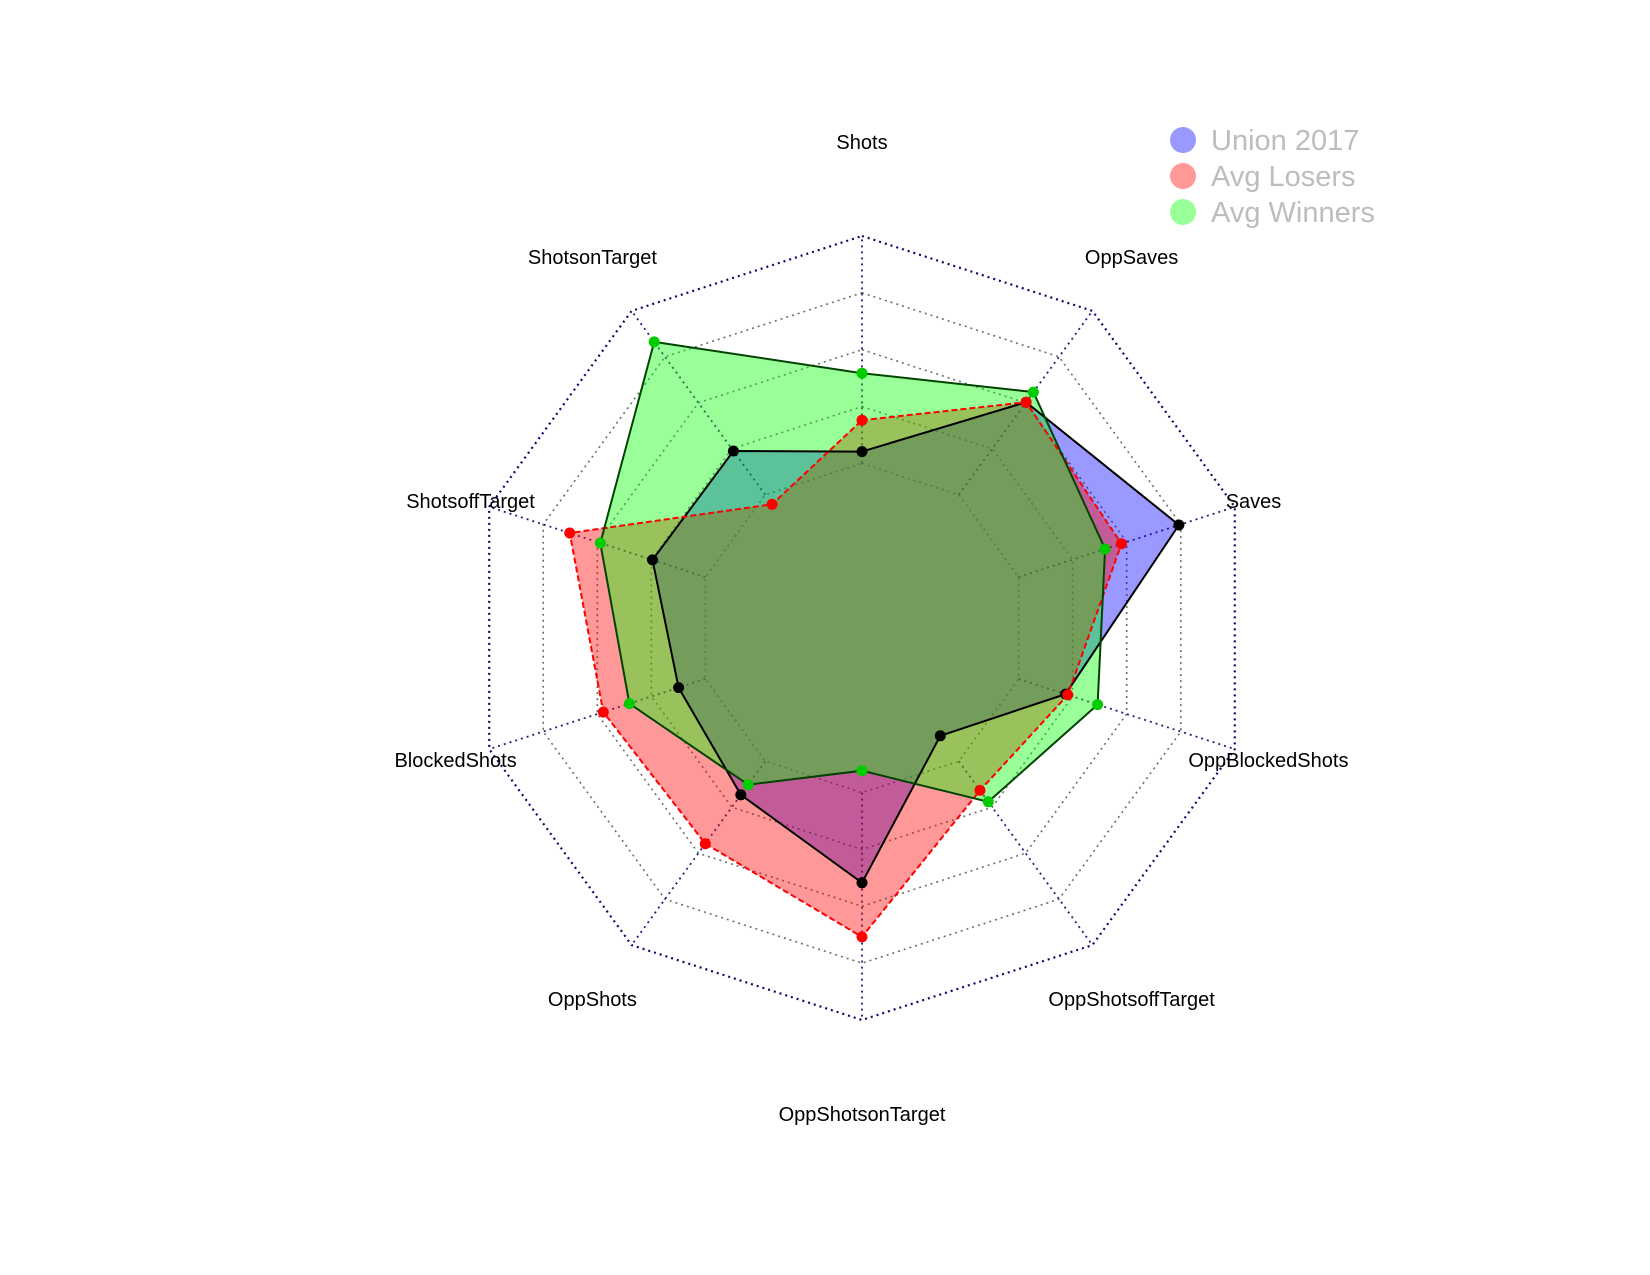 This screenshot has width=1650, height=1275. Describe the element at coordinates (592, 258) in the screenshot. I see `axis-label-ShotsonTarget: ShotsonTarget` at that location.